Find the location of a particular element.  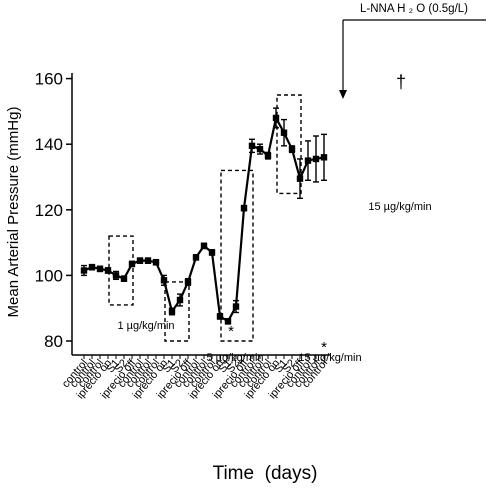

x-axis-label: Time (days) is located at coordinates (265, 473).